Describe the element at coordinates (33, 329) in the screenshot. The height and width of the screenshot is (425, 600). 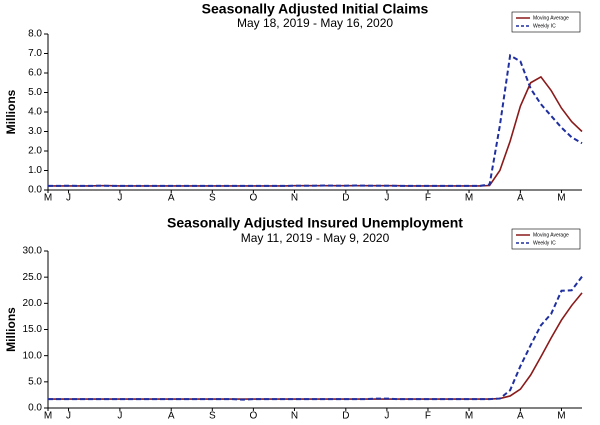
I see `y-tick-label: 15.0` at that location.